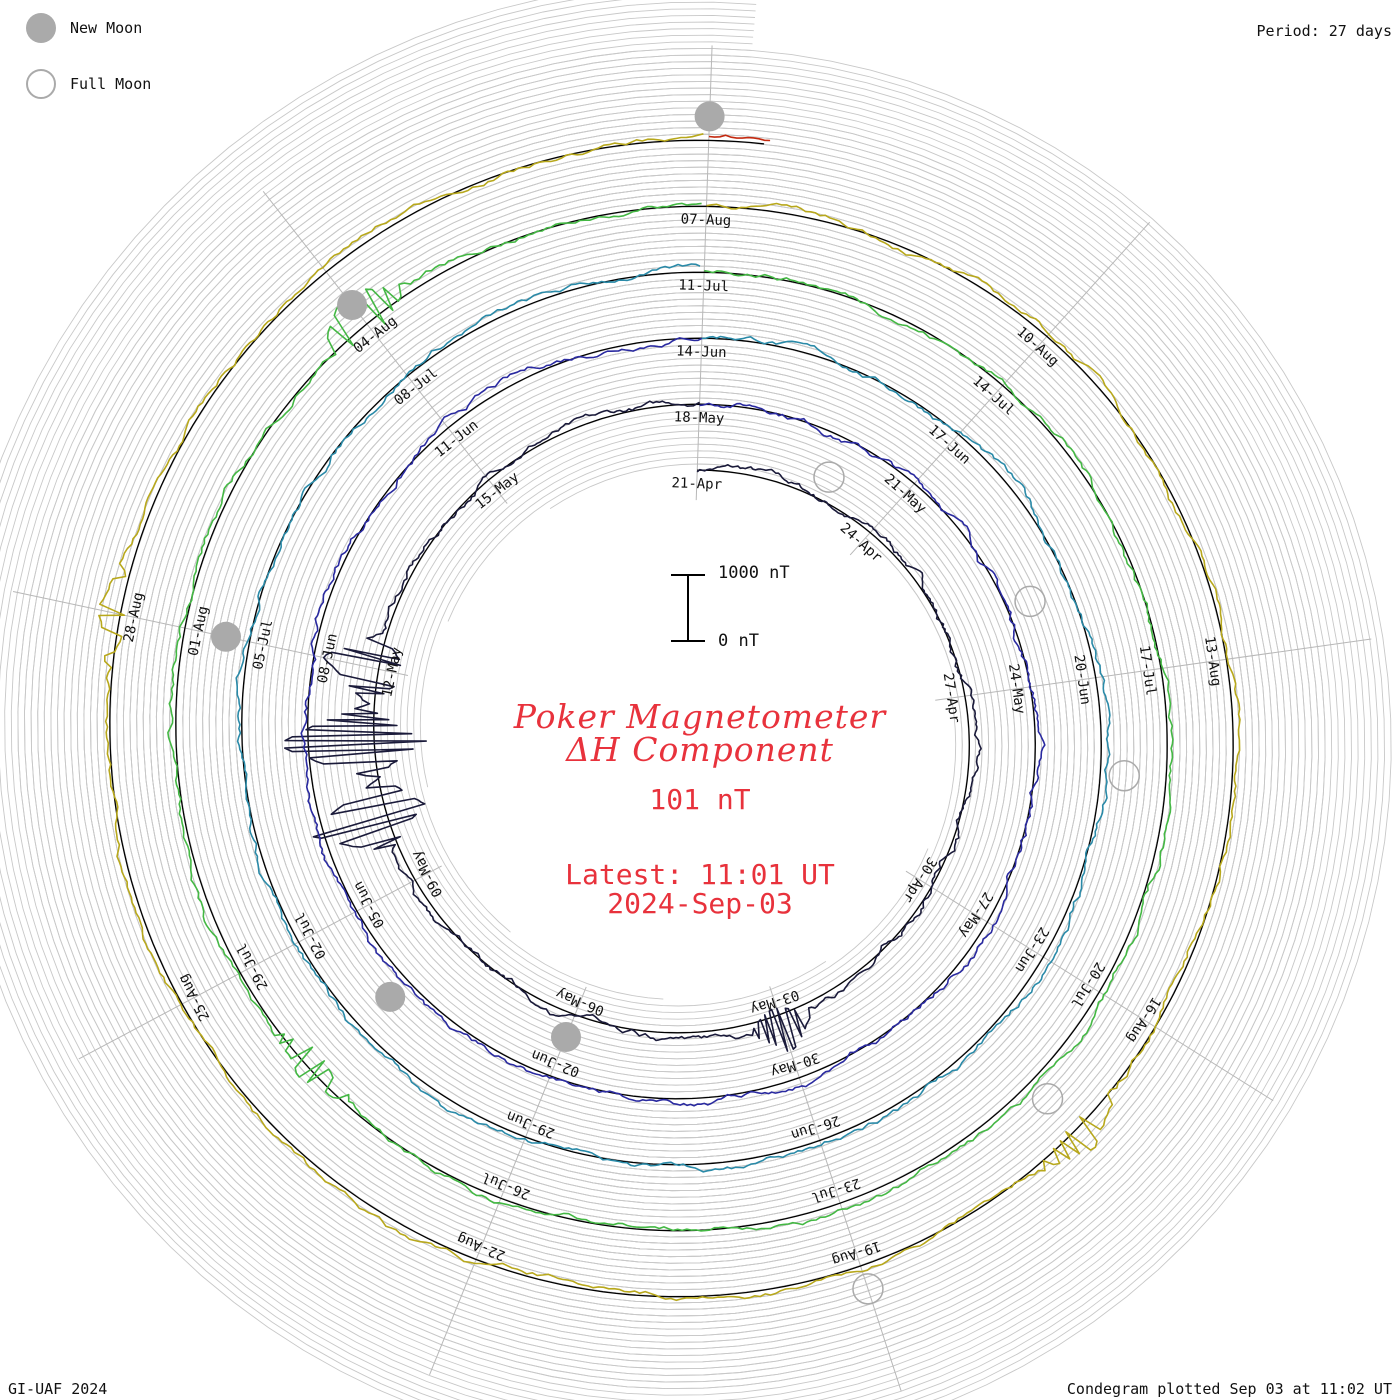 The image size is (1400, 1400). Describe the element at coordinates (253, 966) in the screenshot. I see `date-tick-label: 29-Jul` at that location.